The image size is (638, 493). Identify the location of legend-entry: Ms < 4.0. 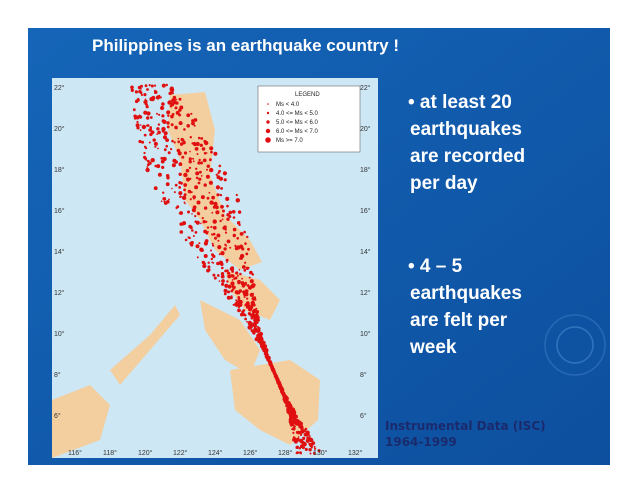
(288, 105).